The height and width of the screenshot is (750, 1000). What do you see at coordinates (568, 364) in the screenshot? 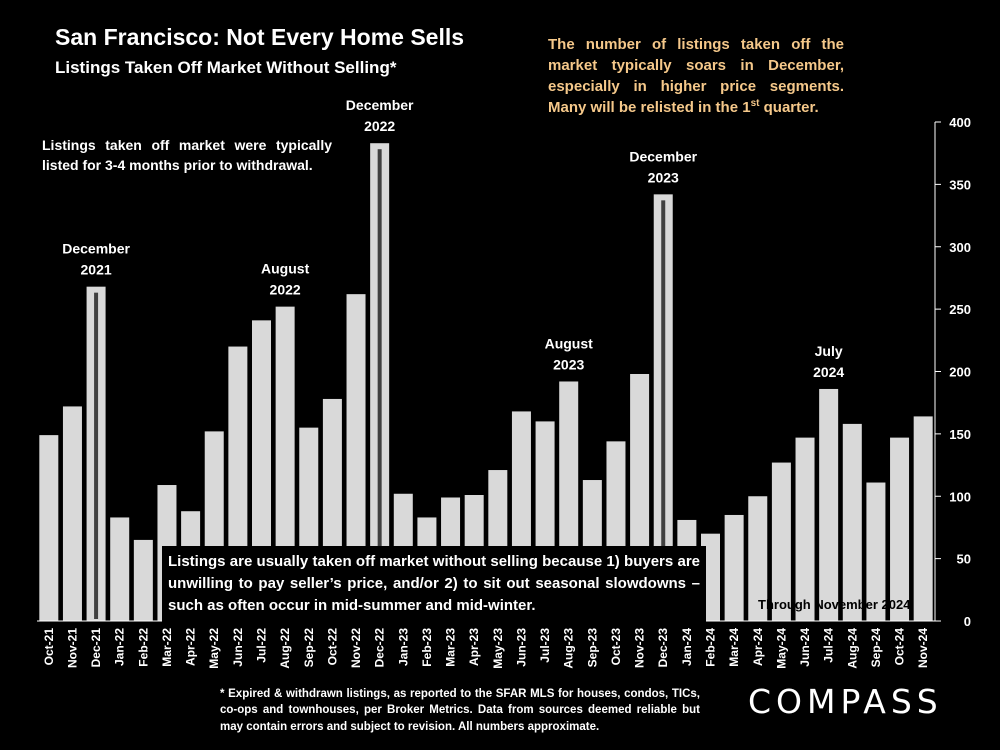
I see `annotation-aug-23: 2023` at bounding box center [568, 364].